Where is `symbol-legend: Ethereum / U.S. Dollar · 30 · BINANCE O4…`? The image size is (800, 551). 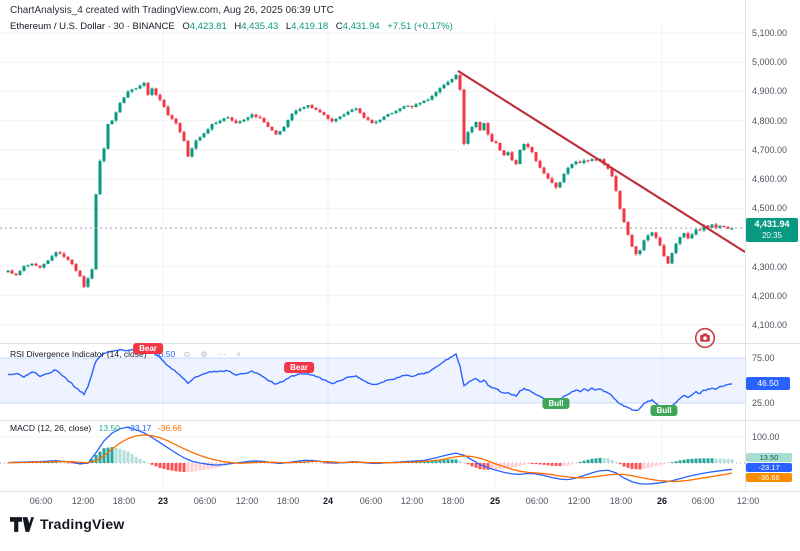 symbol-legend: Ethereum / U.S. Dollar · 30 · BINANCE O4… is located at coordinates (231, 26).